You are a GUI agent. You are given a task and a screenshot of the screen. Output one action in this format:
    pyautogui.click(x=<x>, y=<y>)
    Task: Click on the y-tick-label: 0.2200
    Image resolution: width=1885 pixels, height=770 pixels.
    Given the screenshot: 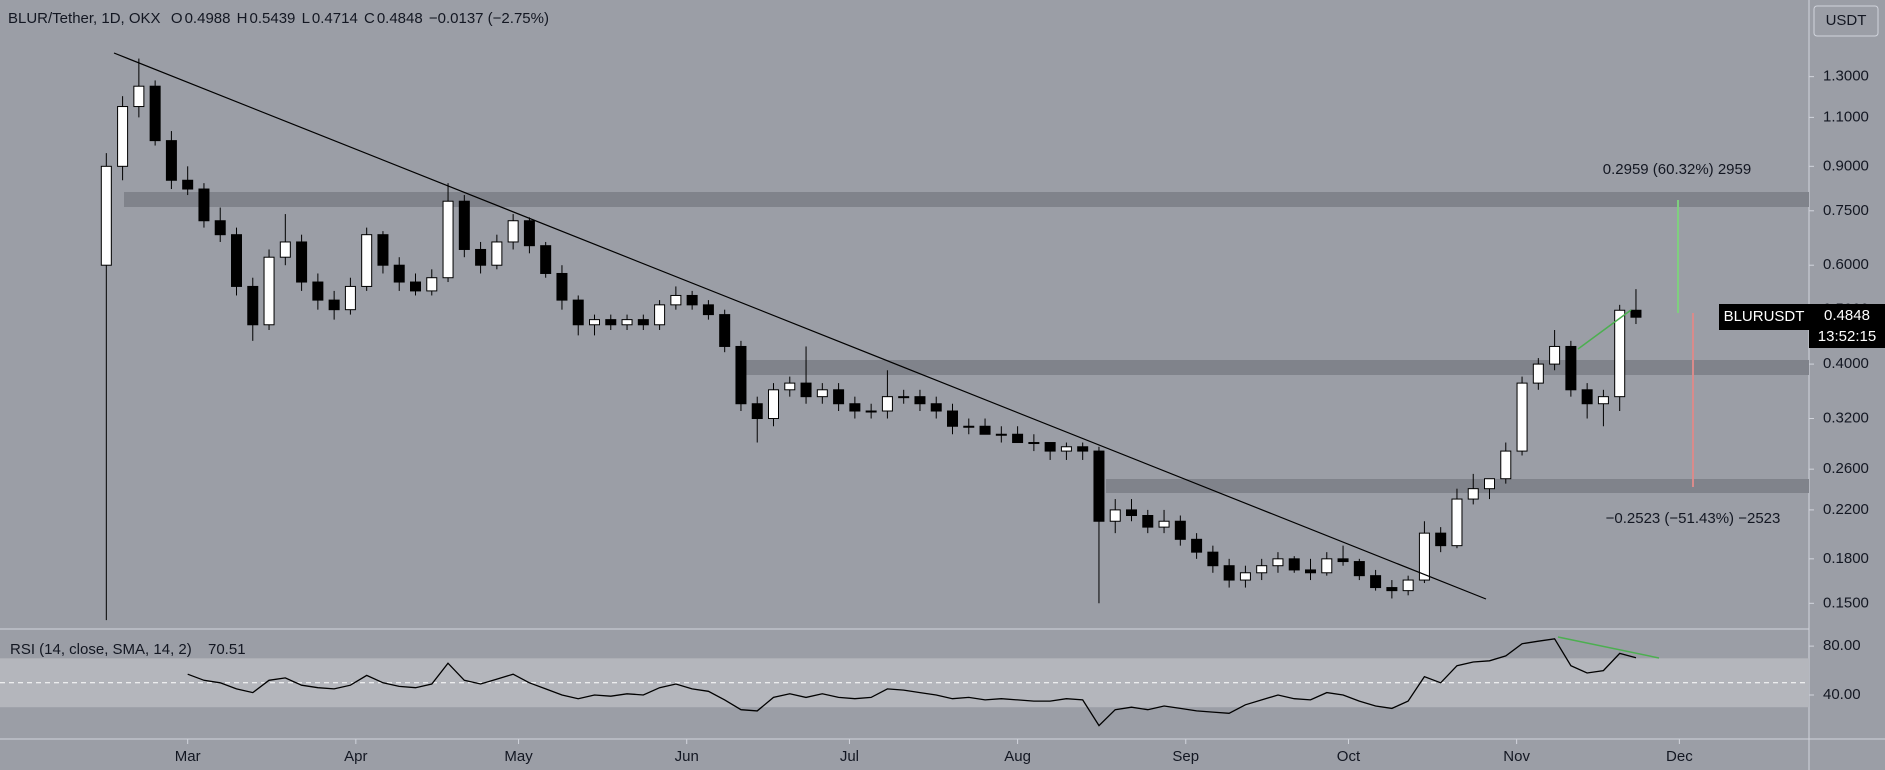 What is the action you would take?
    pyautogui.click(x=1846, y=509)
    